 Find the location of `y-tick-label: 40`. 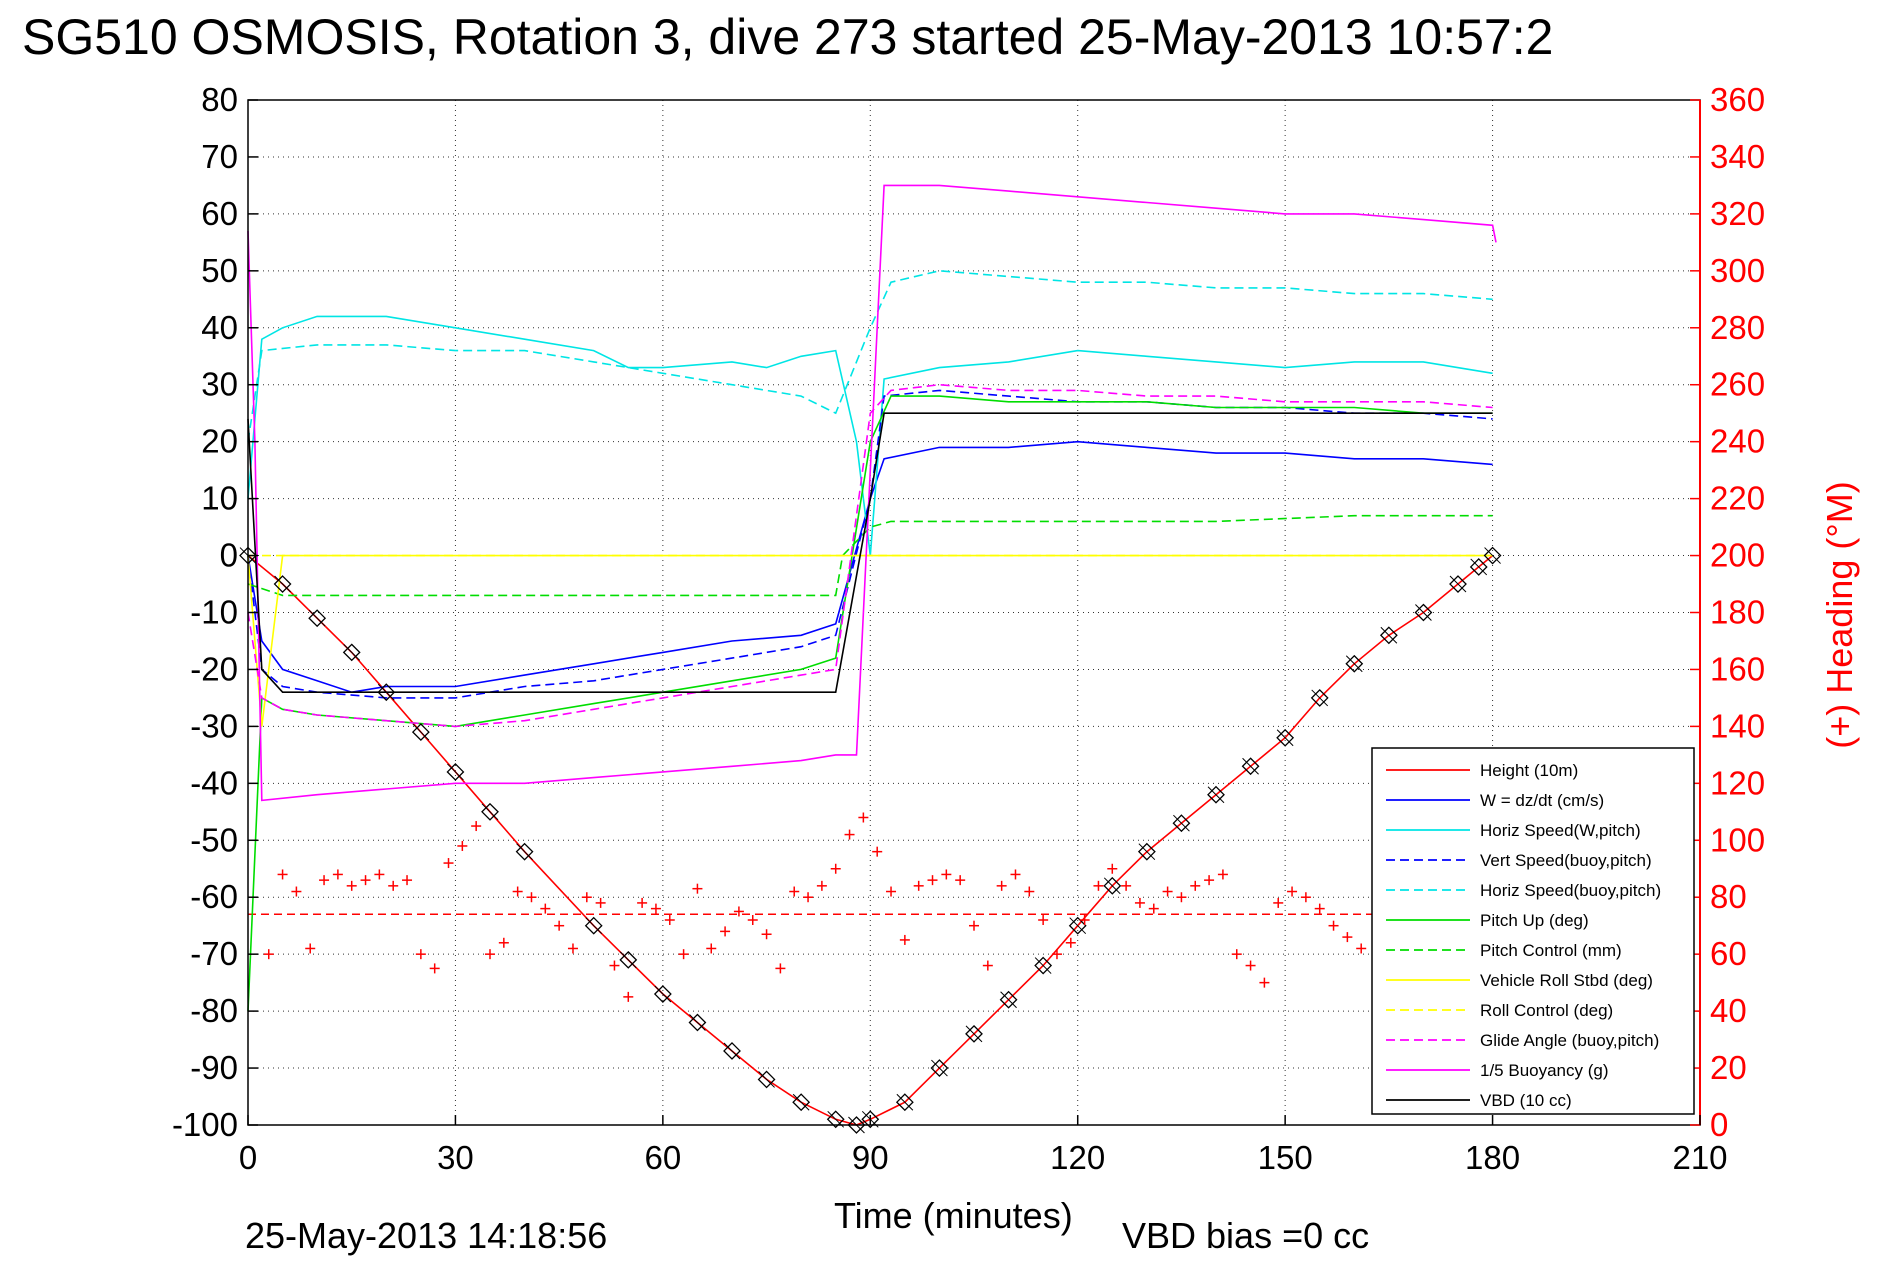

y-tick-label: 40 is located at coordinates (219, 327).